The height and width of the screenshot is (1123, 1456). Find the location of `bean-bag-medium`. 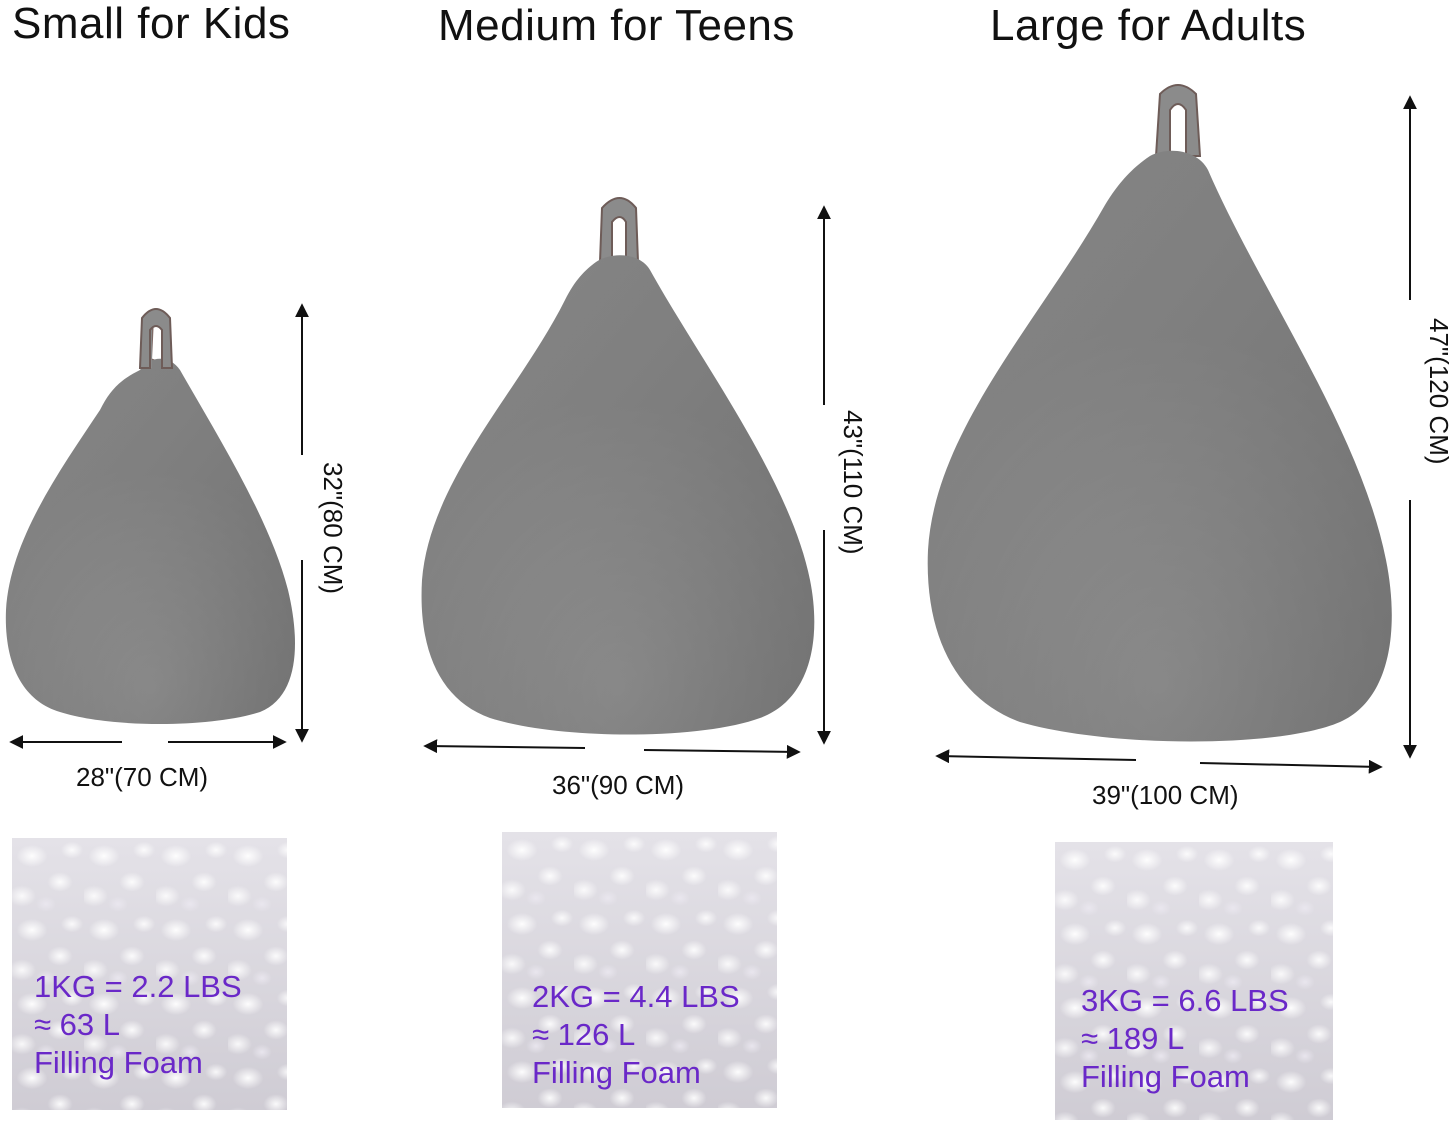

bean-bag-medium is located at coordinates (618, 466).